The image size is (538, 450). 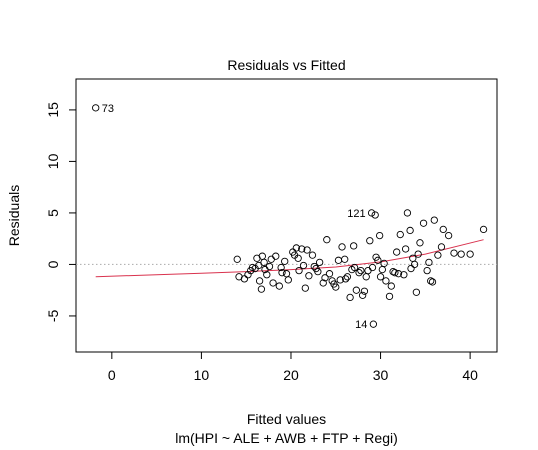 What do you see at coordinates (53, 110) in the screenshot?
I see `y-tick-label: 15` at bounding box center [53, 110].